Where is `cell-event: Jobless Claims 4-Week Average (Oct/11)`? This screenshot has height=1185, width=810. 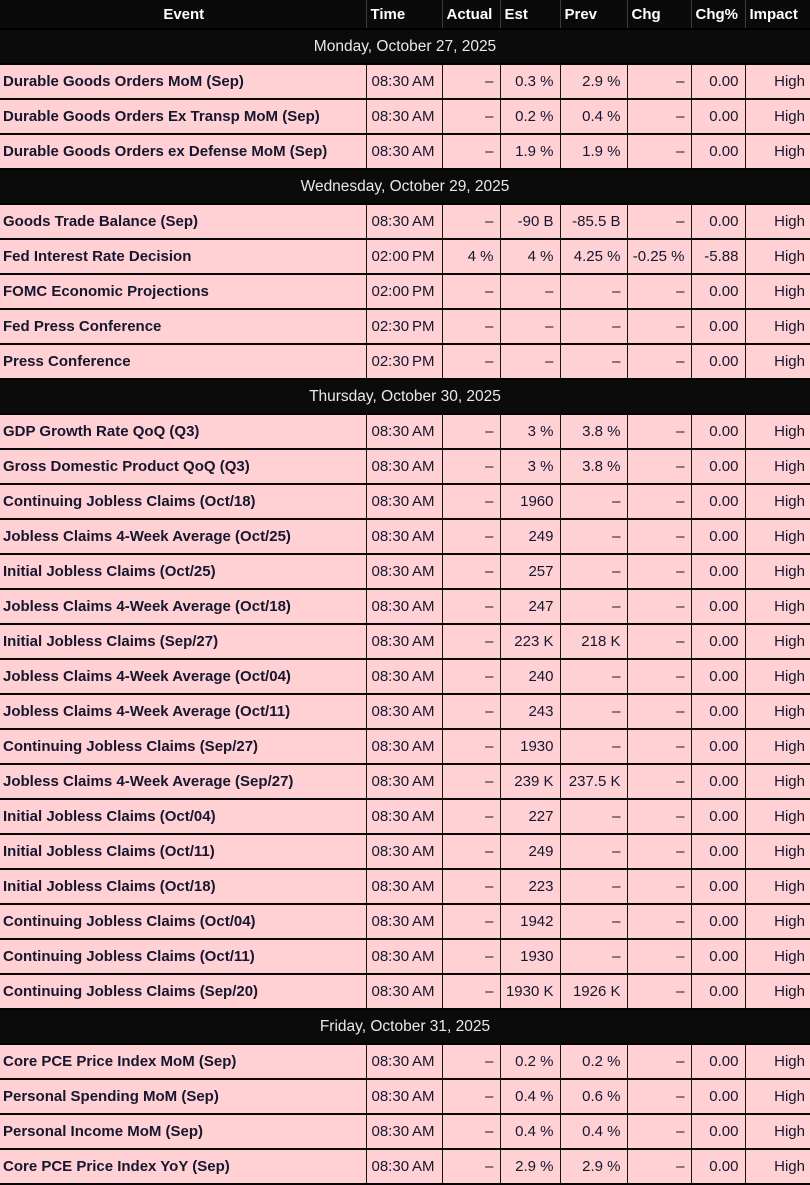 cell-event: Jobless Claims 4-Week Average (Oct/11) is located at coordinates (183, 711).